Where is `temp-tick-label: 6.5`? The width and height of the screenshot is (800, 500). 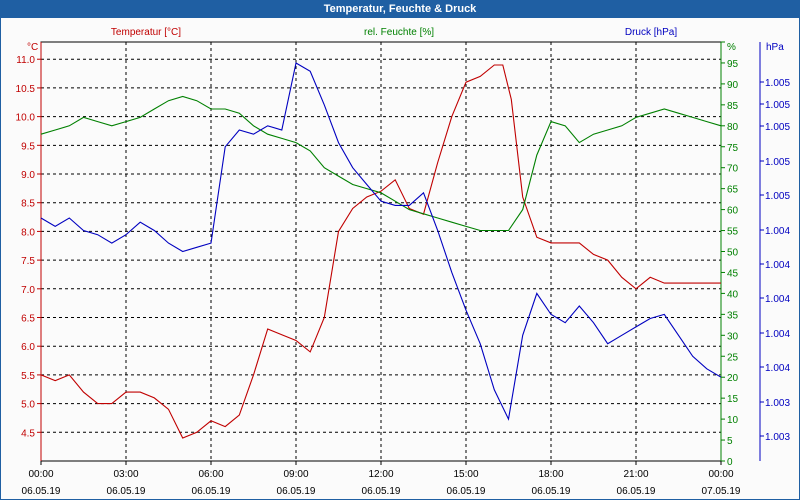 temp-tick-label: 6.5 is located at coordinates (28, 319).